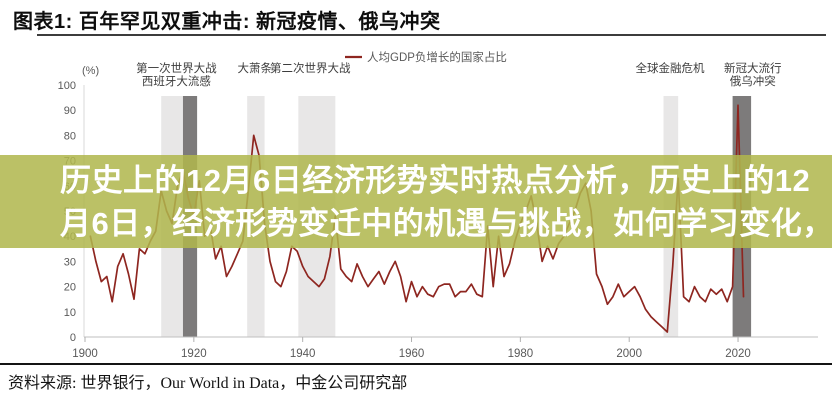 The height and width of the screenshot is (400, 832). What do you see at coordinates (303, 354) in the screenshot?
I see `x-axis-tick-label: 1940` at bounding box center [303, 354].